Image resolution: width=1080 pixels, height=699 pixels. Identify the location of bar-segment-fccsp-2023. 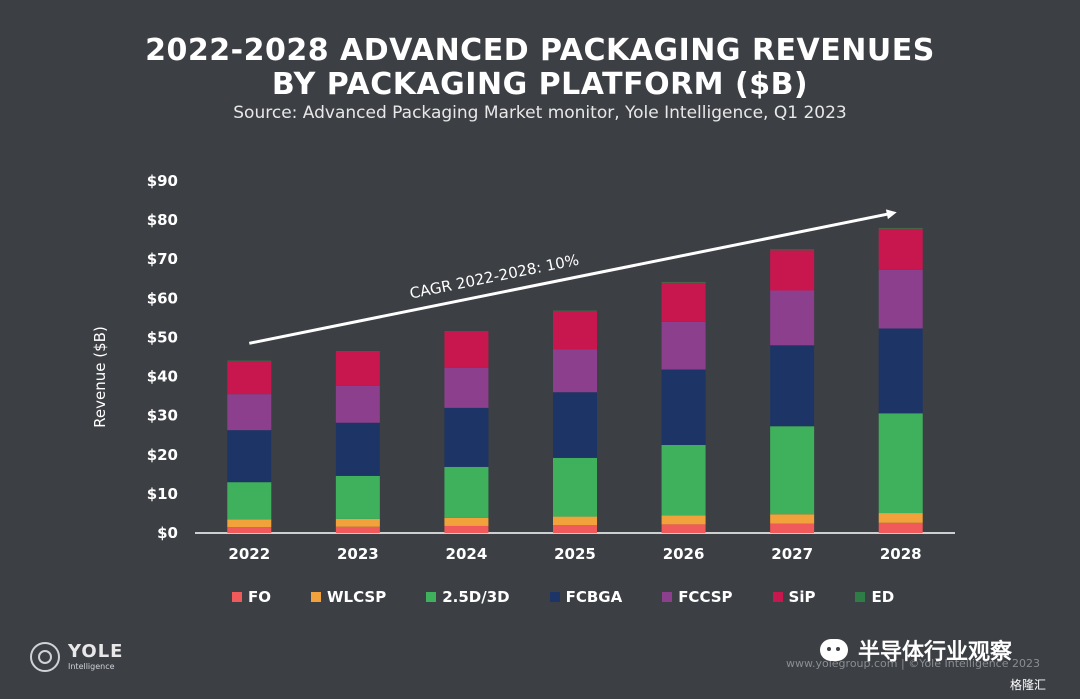
(357, 404).